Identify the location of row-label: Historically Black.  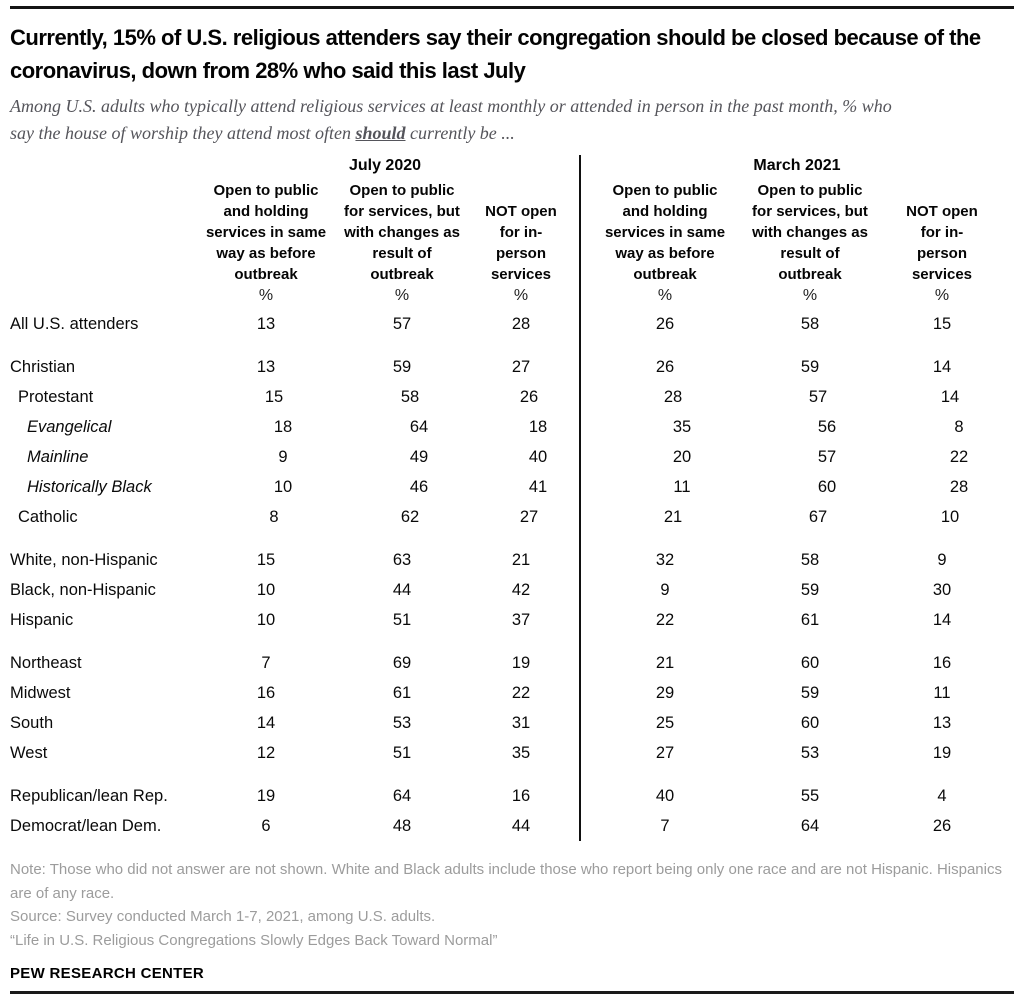
(89, 486).